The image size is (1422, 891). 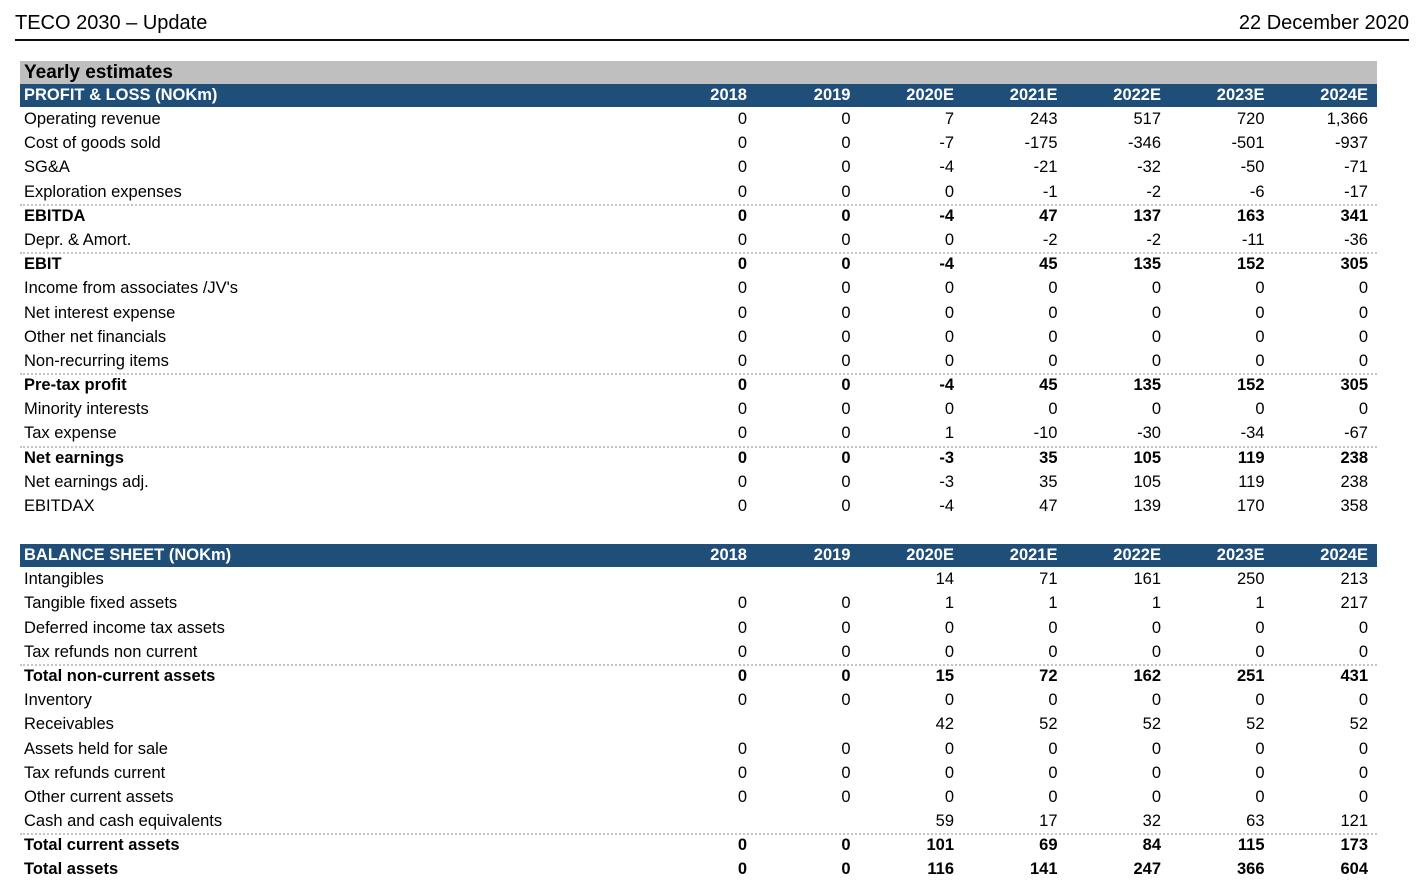 I want to click on row-label: Deferred income tax assets, so click(x=124, y=627).